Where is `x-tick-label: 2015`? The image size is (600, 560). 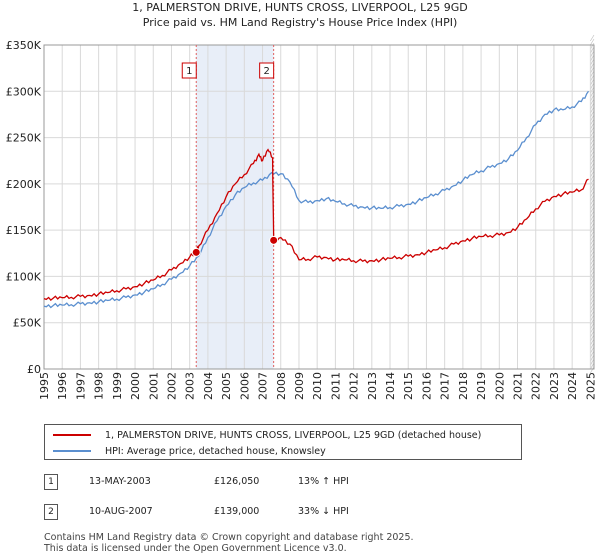
x-tick-label: 2015 is located at coordinates (408, 386).